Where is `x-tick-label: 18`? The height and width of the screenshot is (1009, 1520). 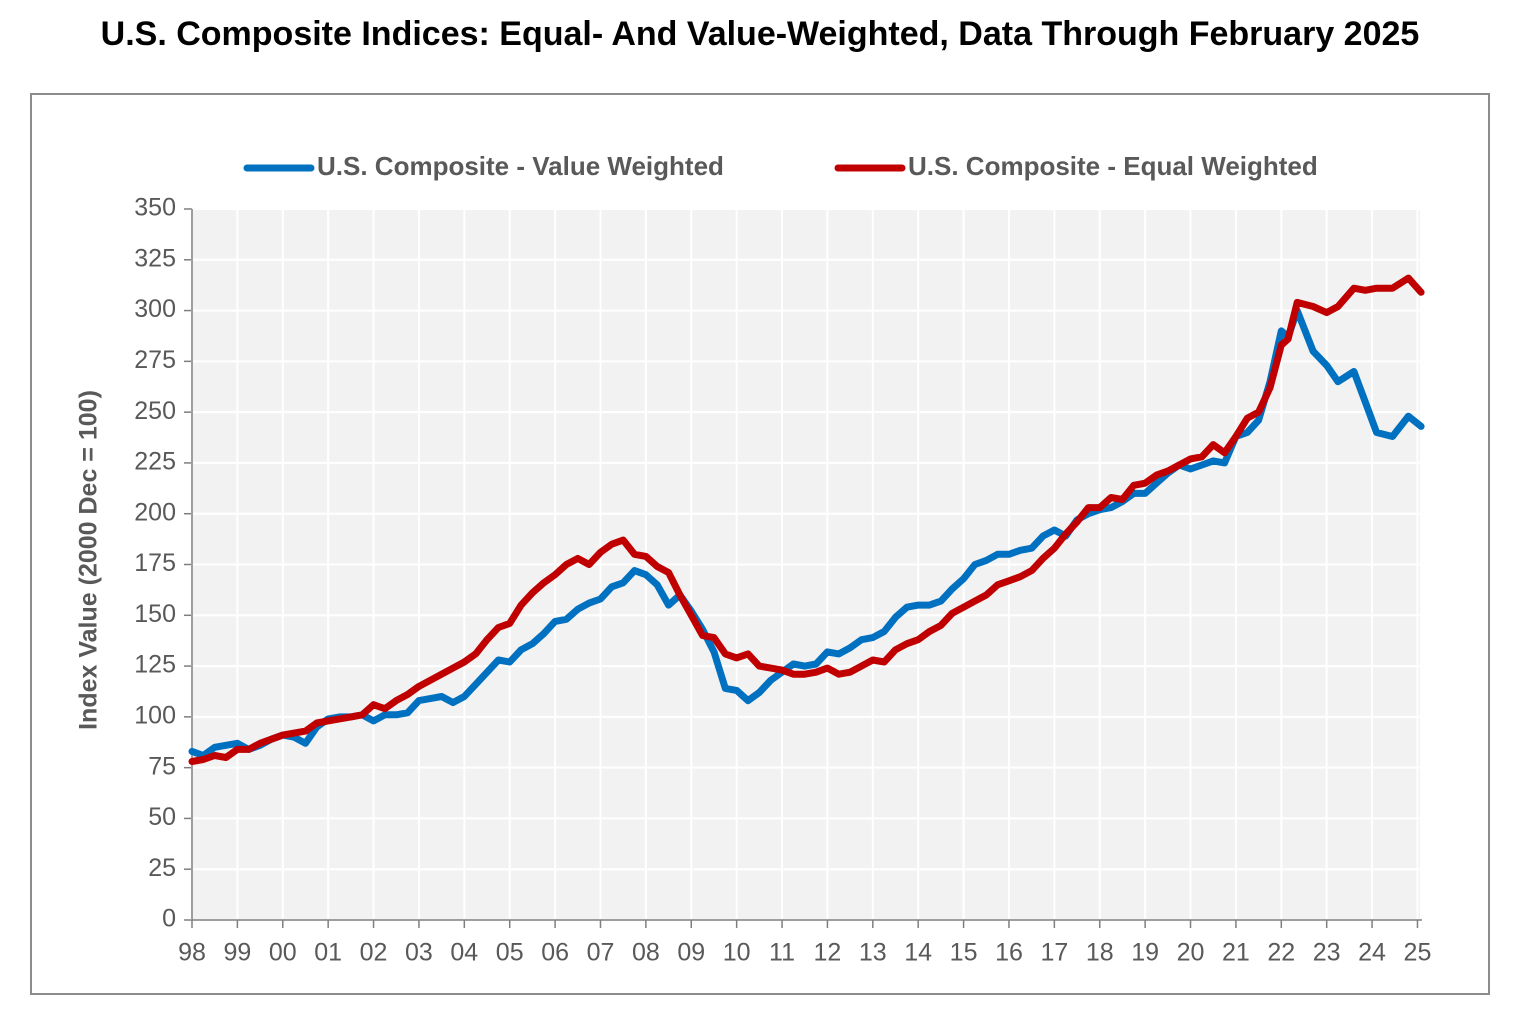
x-tick-label: 18 is located at coordinates (1100, 953).